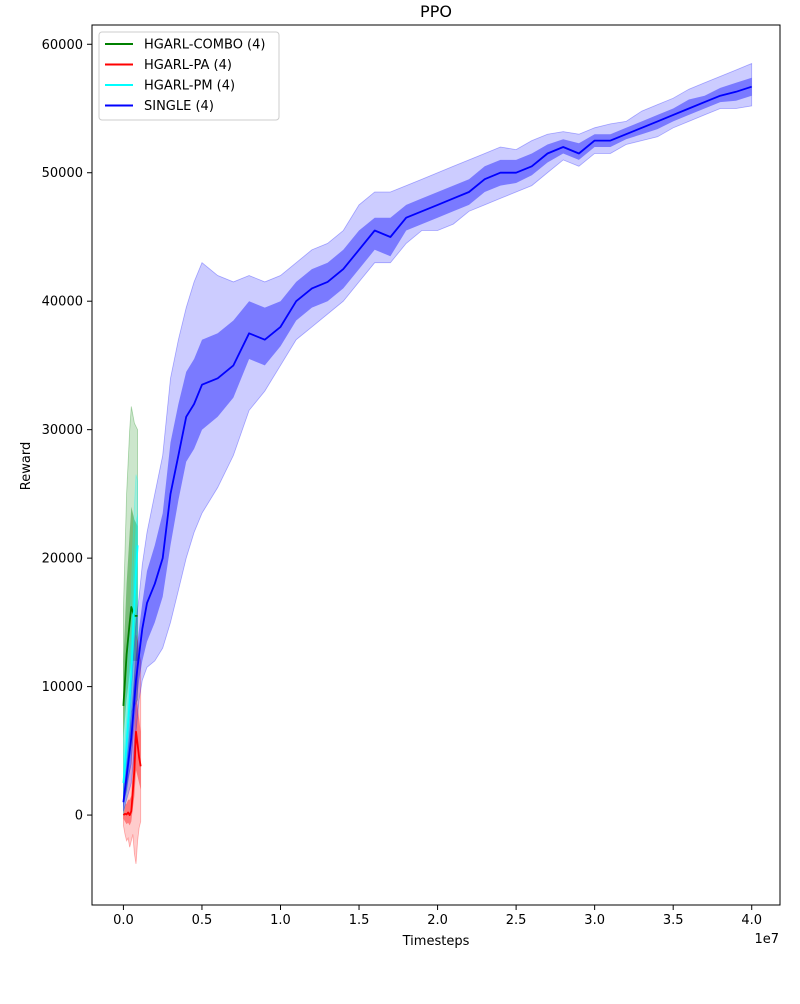 Image resolution: width=800 pixels, height=1004 pixels. I want to click on legend-label-single: SINGLE (4), so click(179, 106).